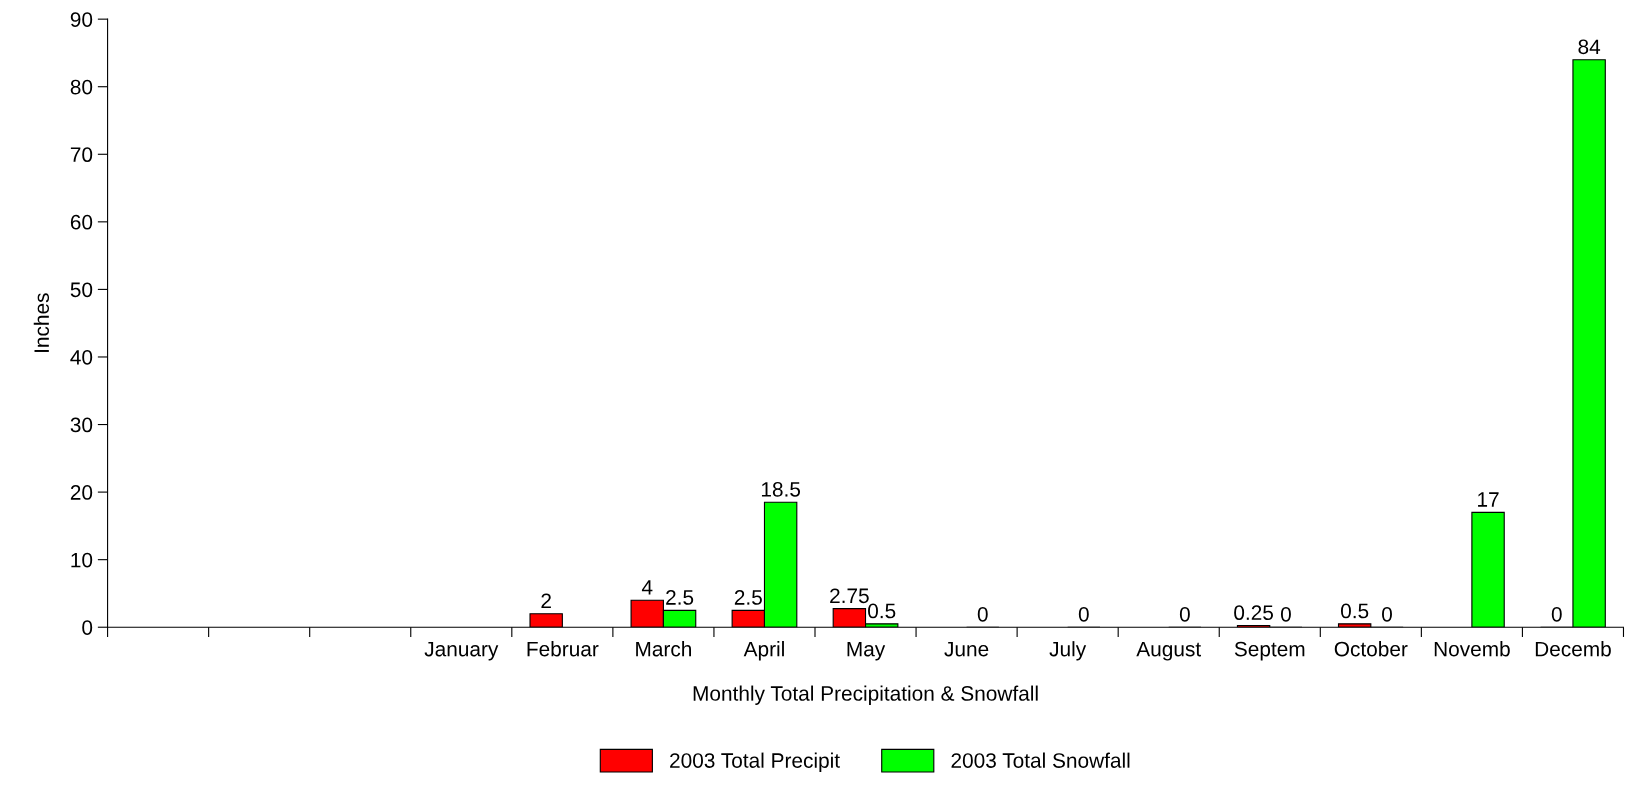  Describe the element at coordinates (87, 627) in the screenshot. I see `y-tick-label: 0` at that location.